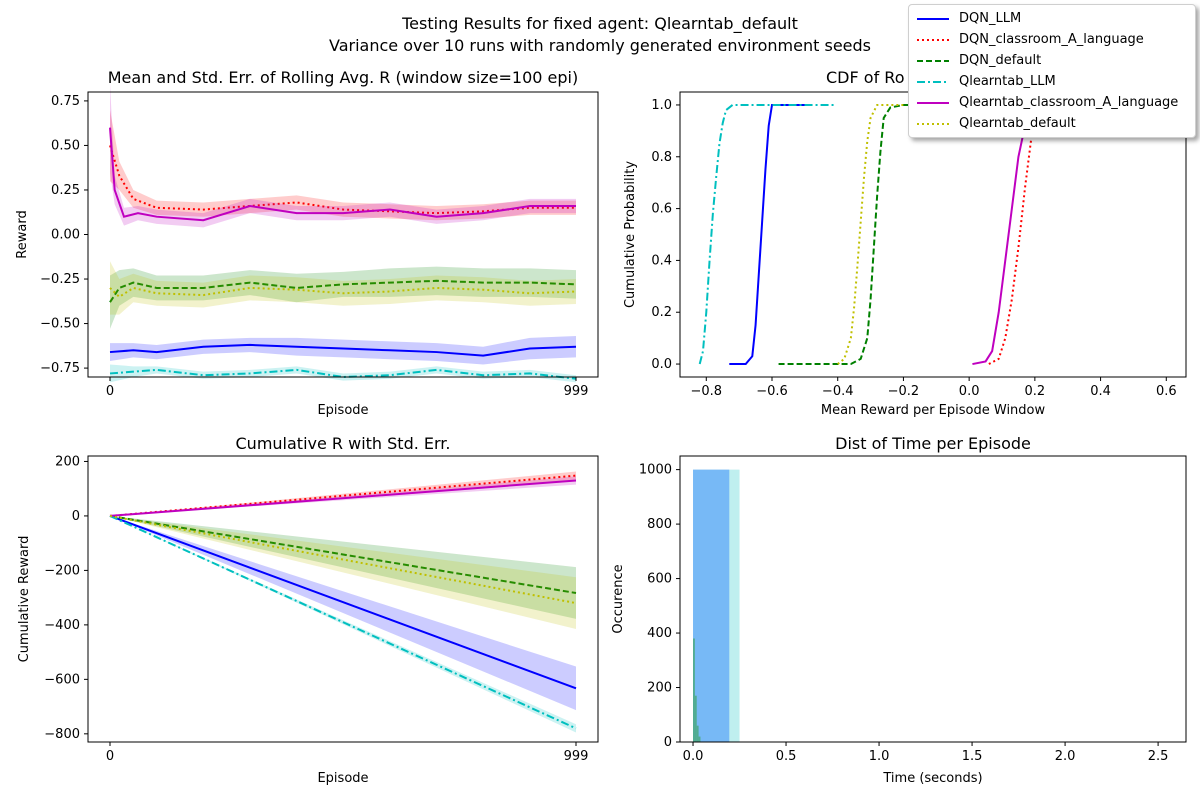  What do you see at coordinates (62, 679) in the screenshot?
I see `y-tick-label: −600` at bounding box center [62, 679].